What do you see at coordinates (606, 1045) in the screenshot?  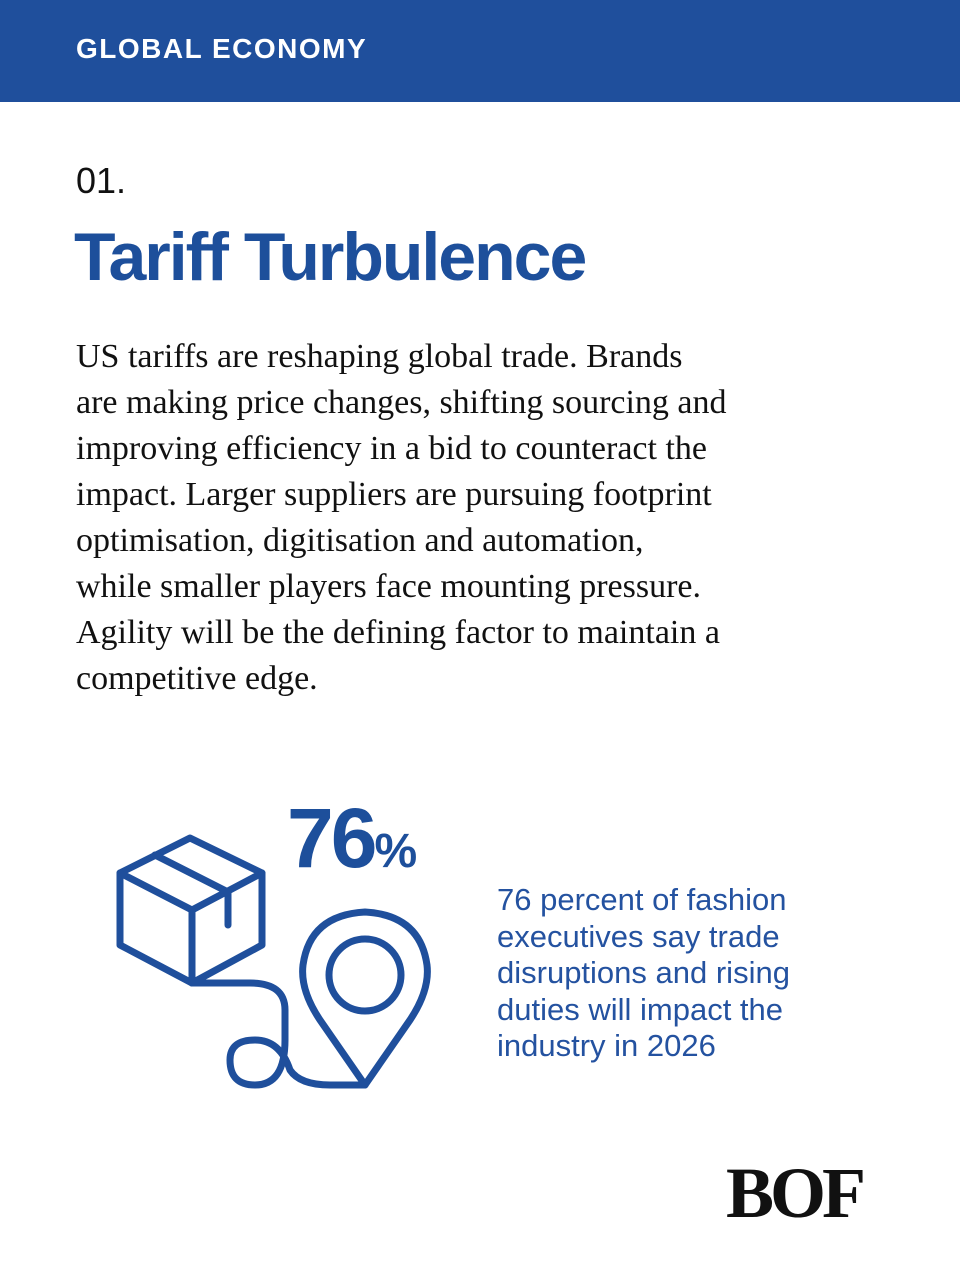 I see `description-line: industry in 2026` at bounding box center [606, 1045].